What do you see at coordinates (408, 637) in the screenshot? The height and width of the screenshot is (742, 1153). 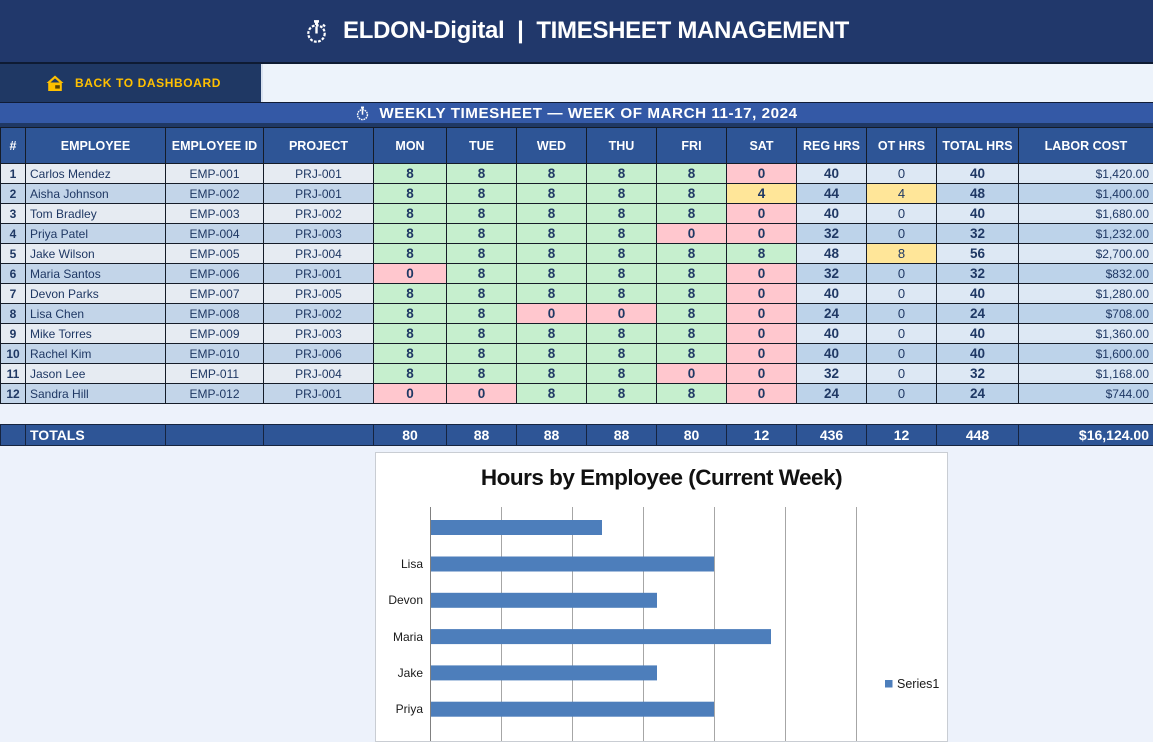 I see `svg-text: Maria` at bounding box center [408, 637].